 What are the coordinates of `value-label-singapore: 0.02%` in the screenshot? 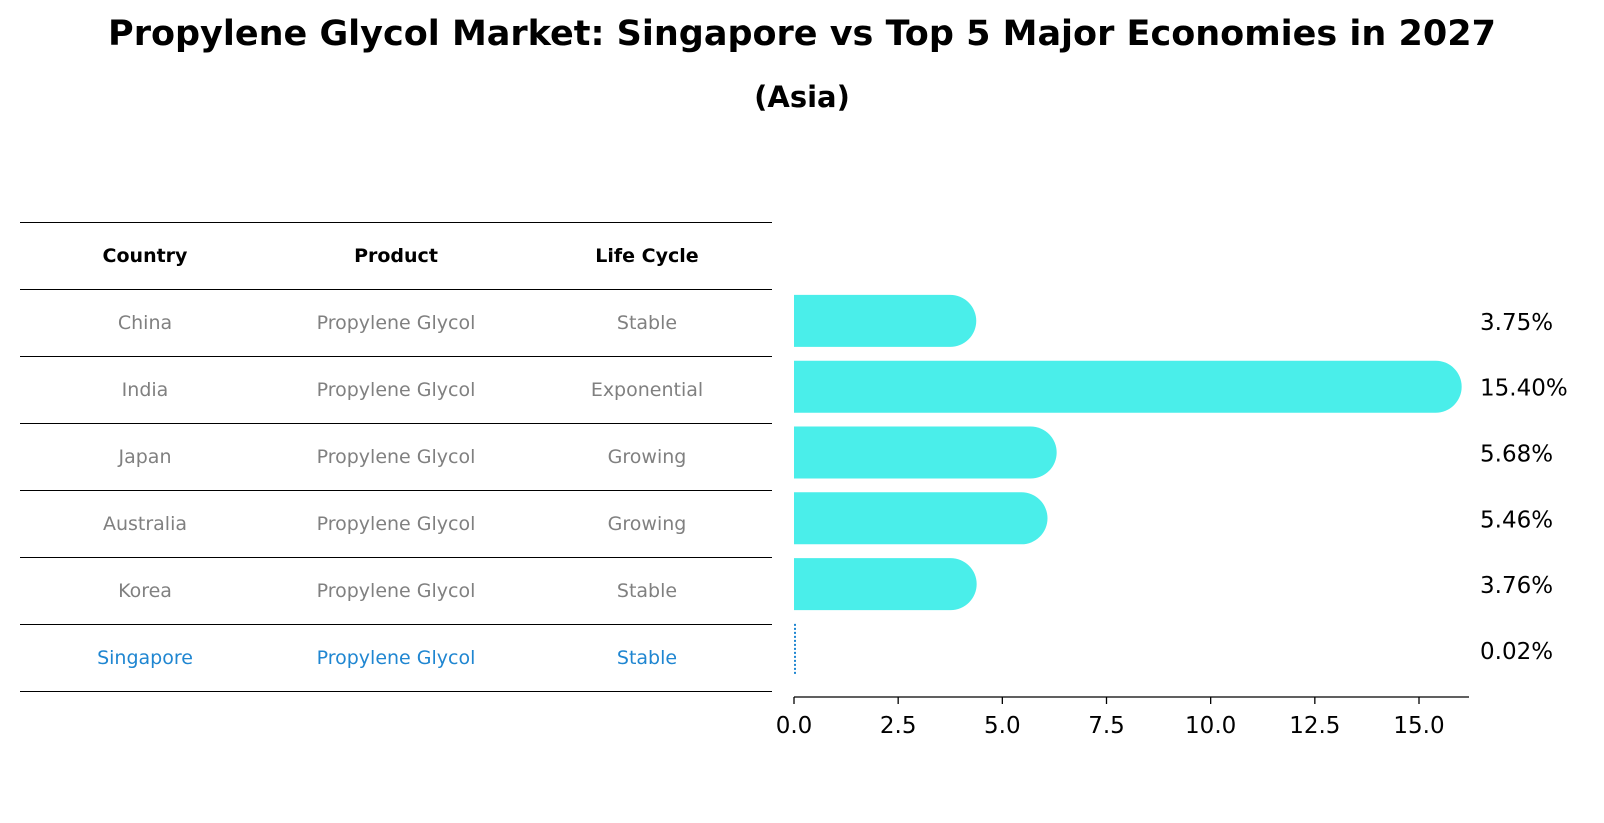 It's located at (1516, 652).